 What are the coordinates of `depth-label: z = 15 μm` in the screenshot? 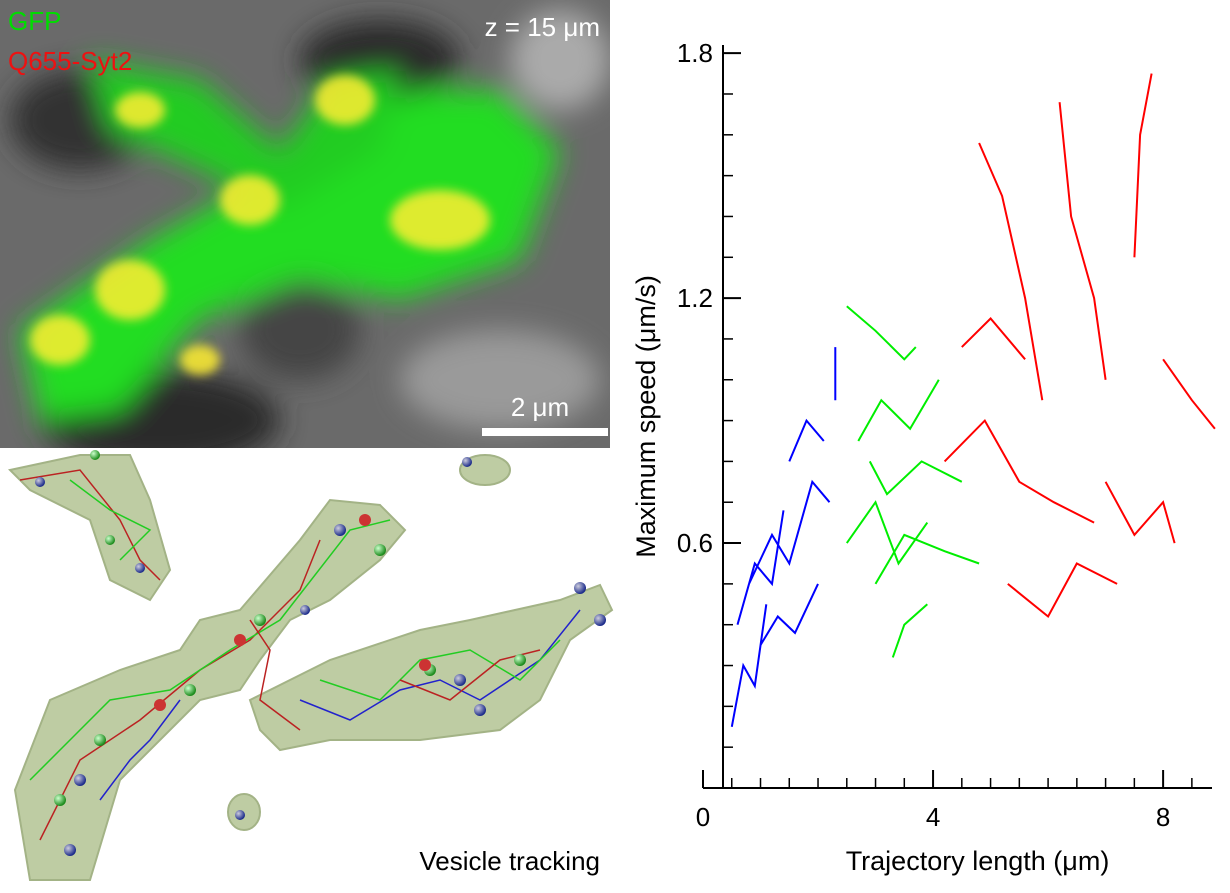 It's located at (542, 27).